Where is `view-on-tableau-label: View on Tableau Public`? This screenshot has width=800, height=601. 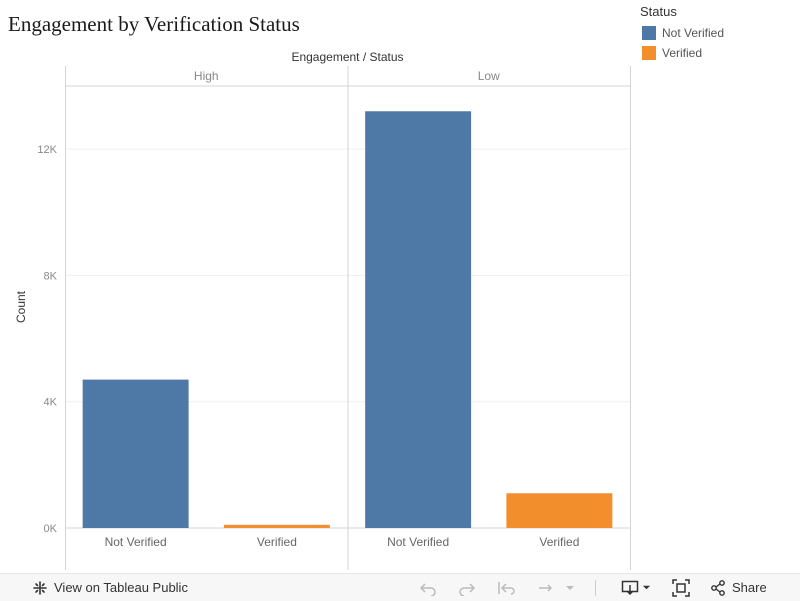 view-on-tableau-label: View on Tableau Public is located at coordinates (121, 587).